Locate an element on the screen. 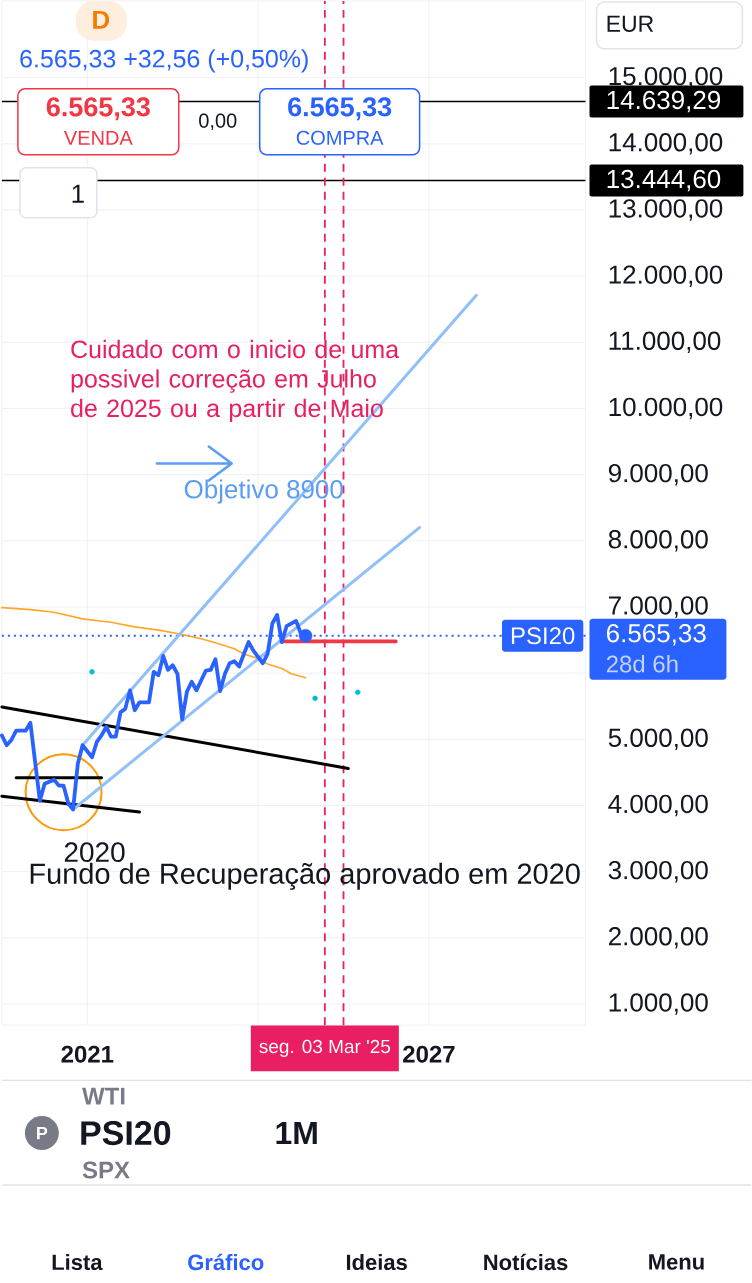 This screenshot has width=752, height=1283. annotation: Cuidado com o inicio de uma possivel correção em Julho de 2025 ou a partir de Maio is located at coordinates (235, 381).